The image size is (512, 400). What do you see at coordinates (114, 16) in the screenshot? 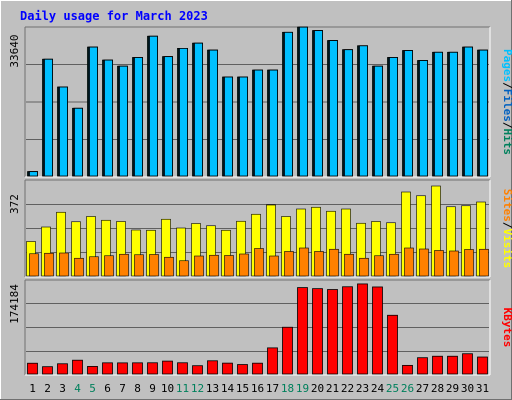
I see `chart-title: Daily usage for March 2023` at bounding box center [114, 16].